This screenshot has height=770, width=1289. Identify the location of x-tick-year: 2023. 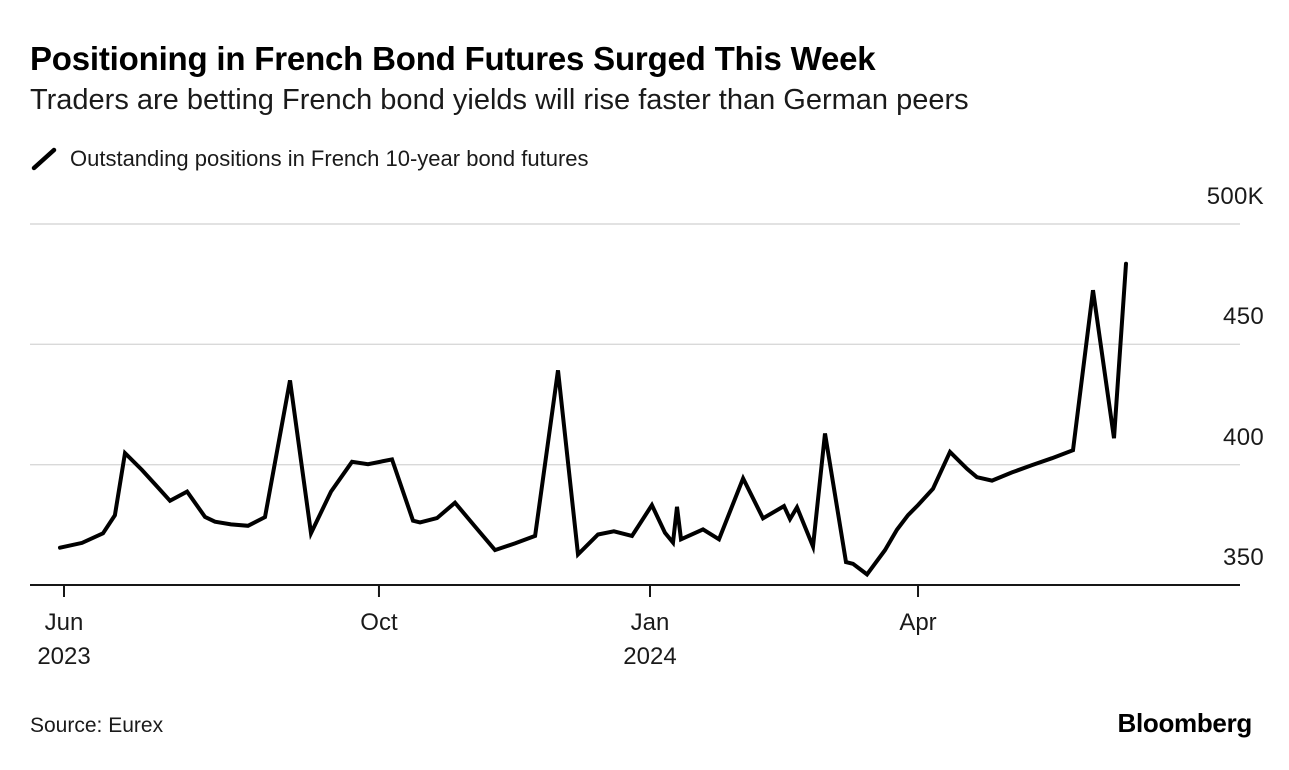
(64, 656).